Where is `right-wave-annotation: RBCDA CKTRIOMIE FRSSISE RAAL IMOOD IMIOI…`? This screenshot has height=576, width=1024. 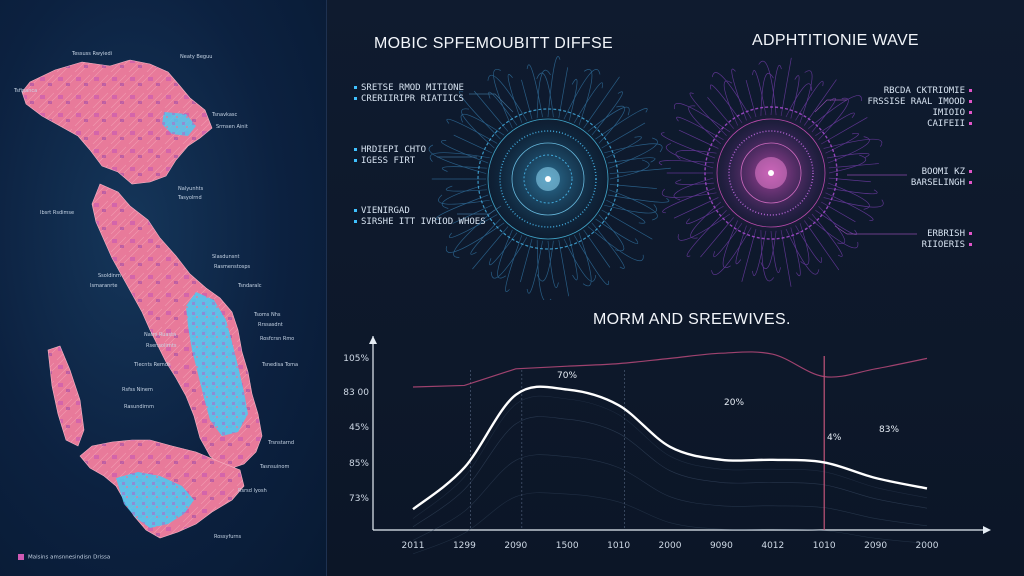 right-wave-annotation: RBCDA CKTRIOMIE FRSSISE RAAL IMOOD IMIOI… is located at coordinates (919, 108).